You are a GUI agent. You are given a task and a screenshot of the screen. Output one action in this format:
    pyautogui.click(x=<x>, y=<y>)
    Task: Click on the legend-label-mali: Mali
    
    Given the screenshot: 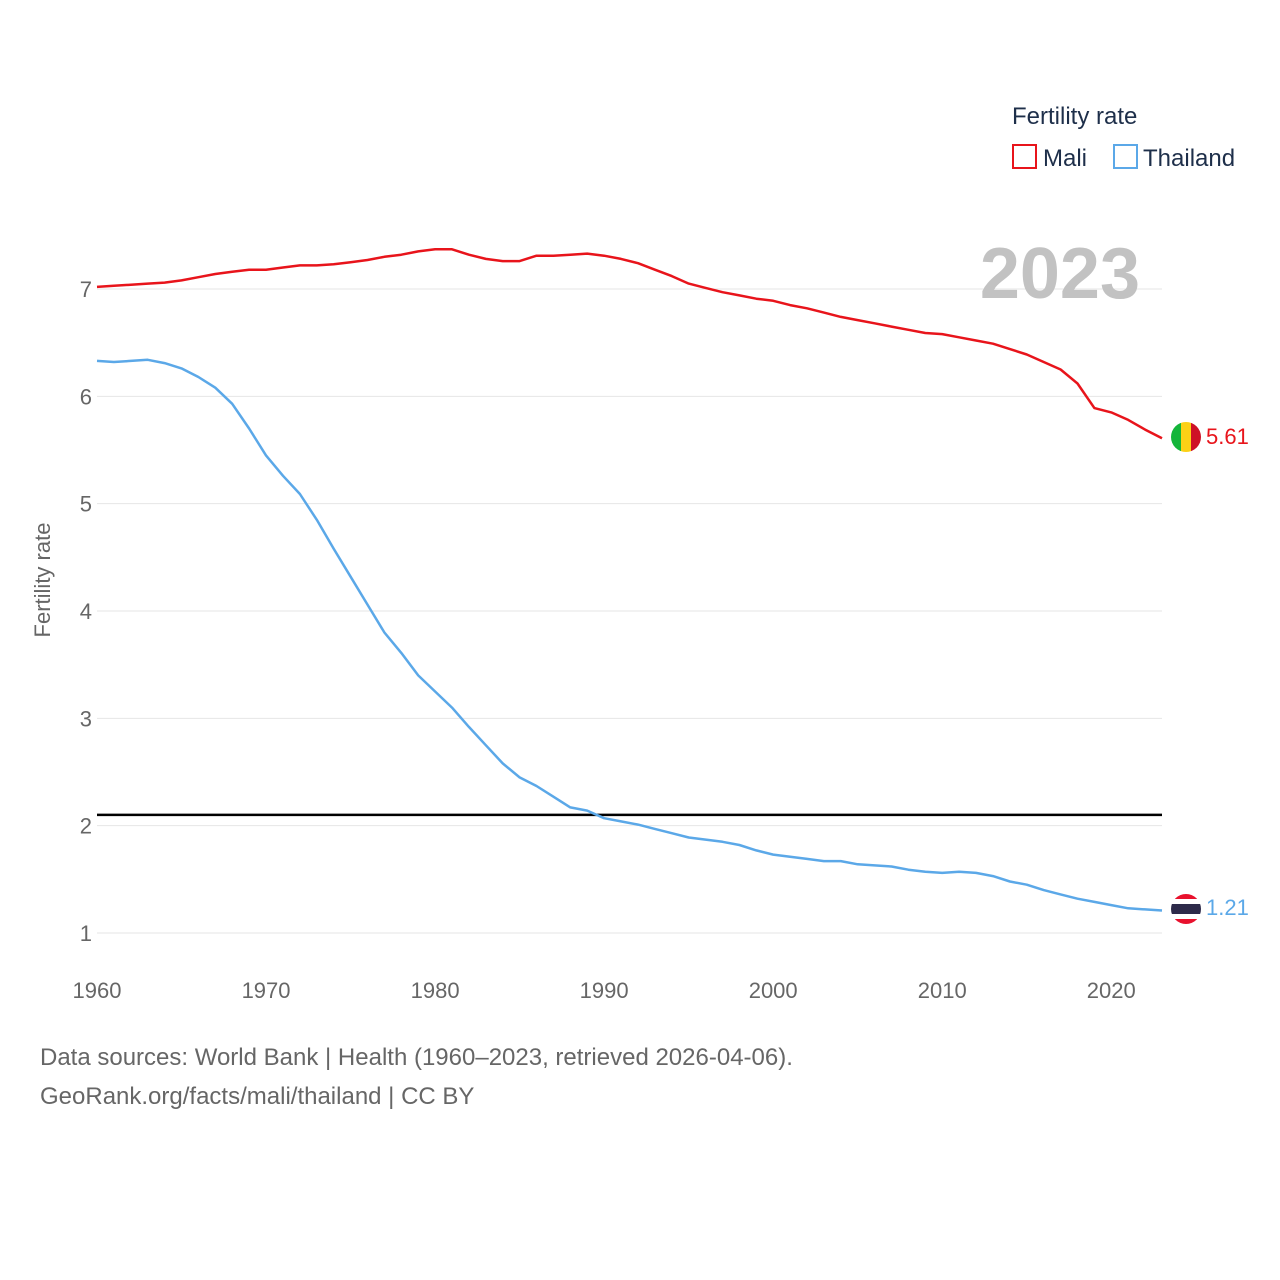 What is the action you would take?
    pyautogui.click(x=1065, y=158)
    